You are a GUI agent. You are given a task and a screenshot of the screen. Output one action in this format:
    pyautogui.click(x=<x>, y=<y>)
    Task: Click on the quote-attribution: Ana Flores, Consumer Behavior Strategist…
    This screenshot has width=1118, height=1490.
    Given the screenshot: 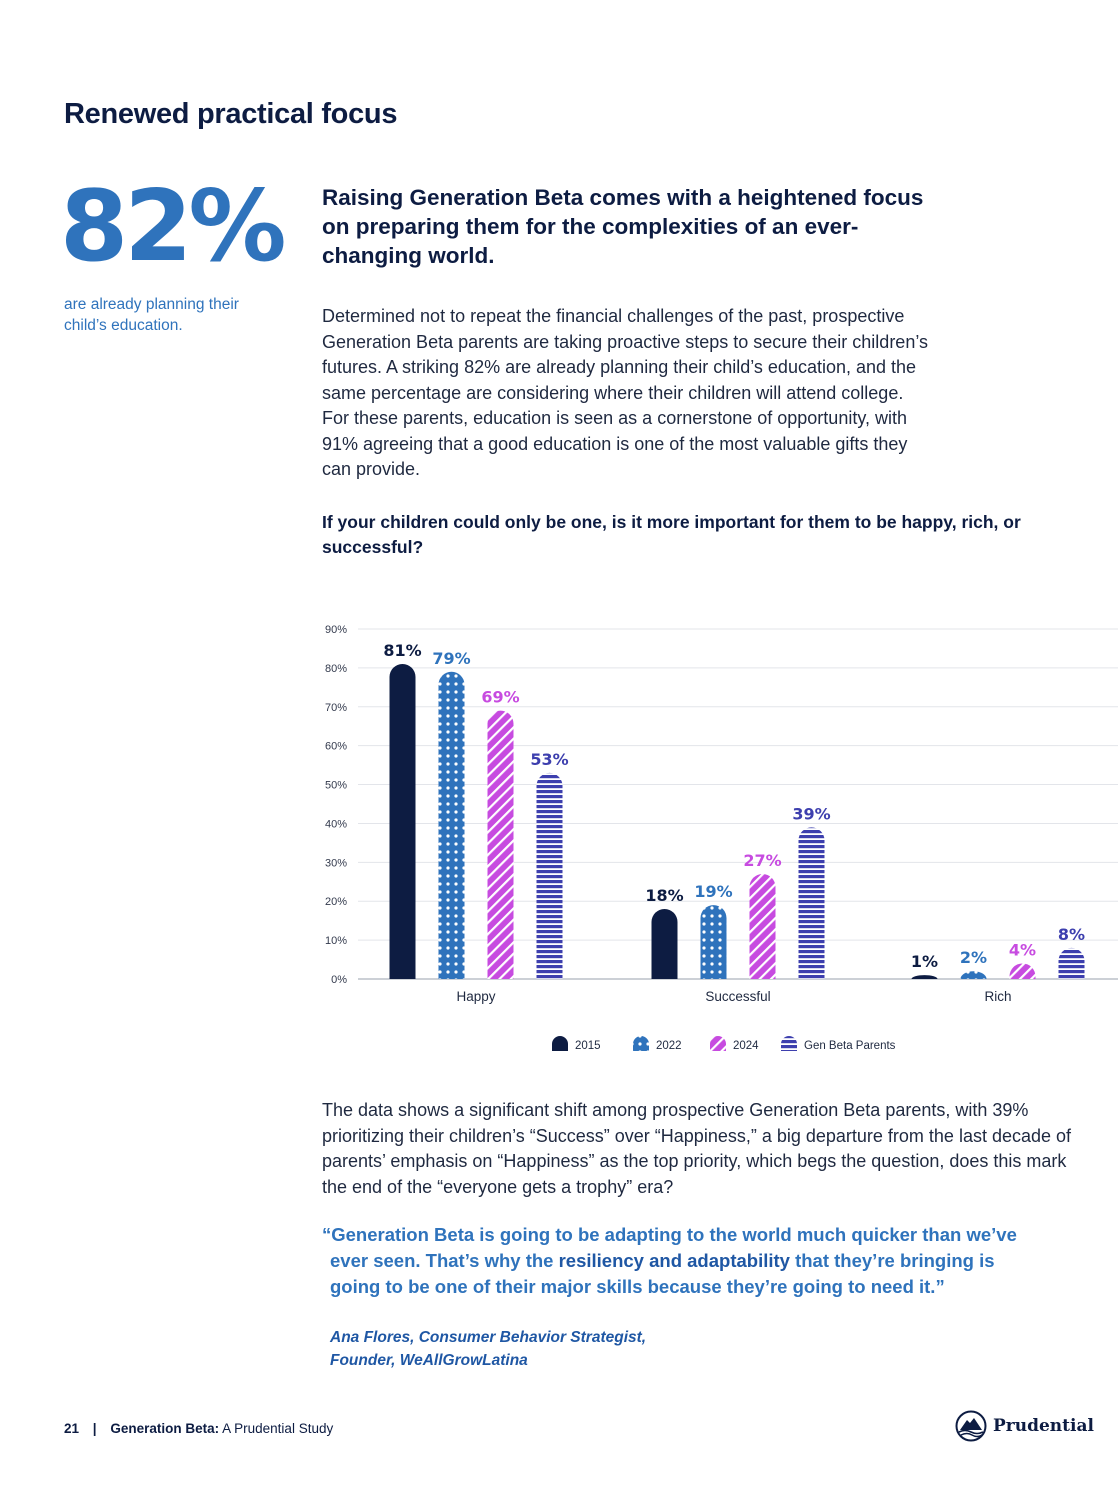 What is the action you would take?
    pyautogui.click(x=488, y=1349)
    